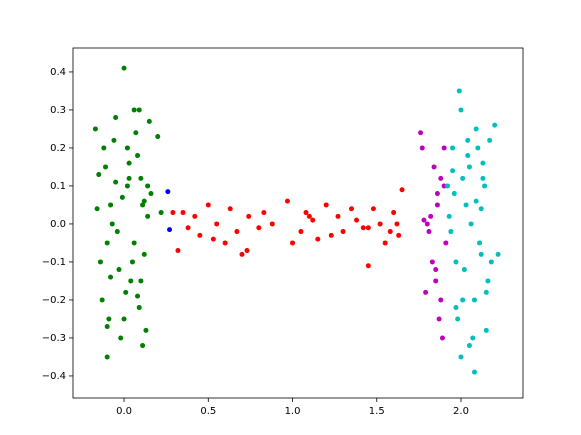 This screenshot has width=581, height=435. What do you see at coordinates (293, 411) in the screenshot?
I see `x-tick-label: 1.0` at bounding box center [293, 411].